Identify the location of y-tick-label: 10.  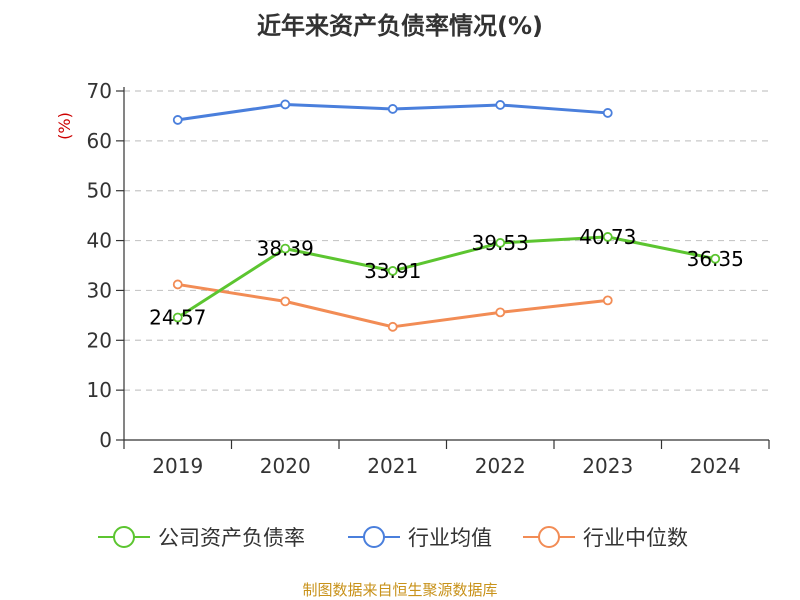
(99, 390).